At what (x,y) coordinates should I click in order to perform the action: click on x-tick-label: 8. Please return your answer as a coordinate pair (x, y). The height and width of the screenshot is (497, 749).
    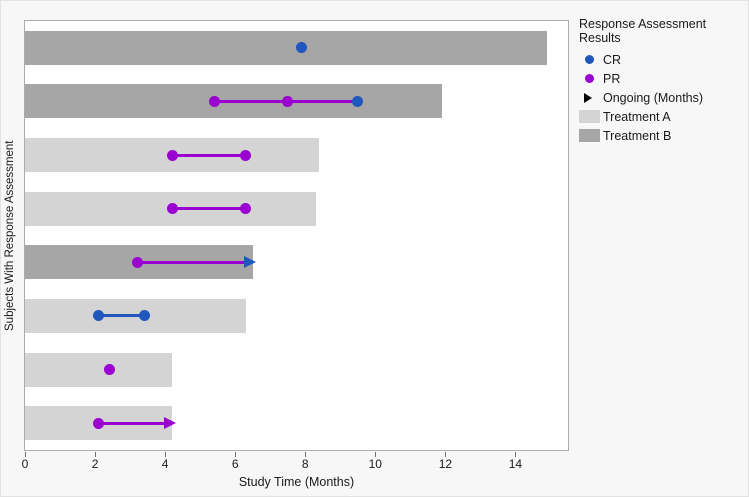
    Looking at the image, I should click on (305, 464).